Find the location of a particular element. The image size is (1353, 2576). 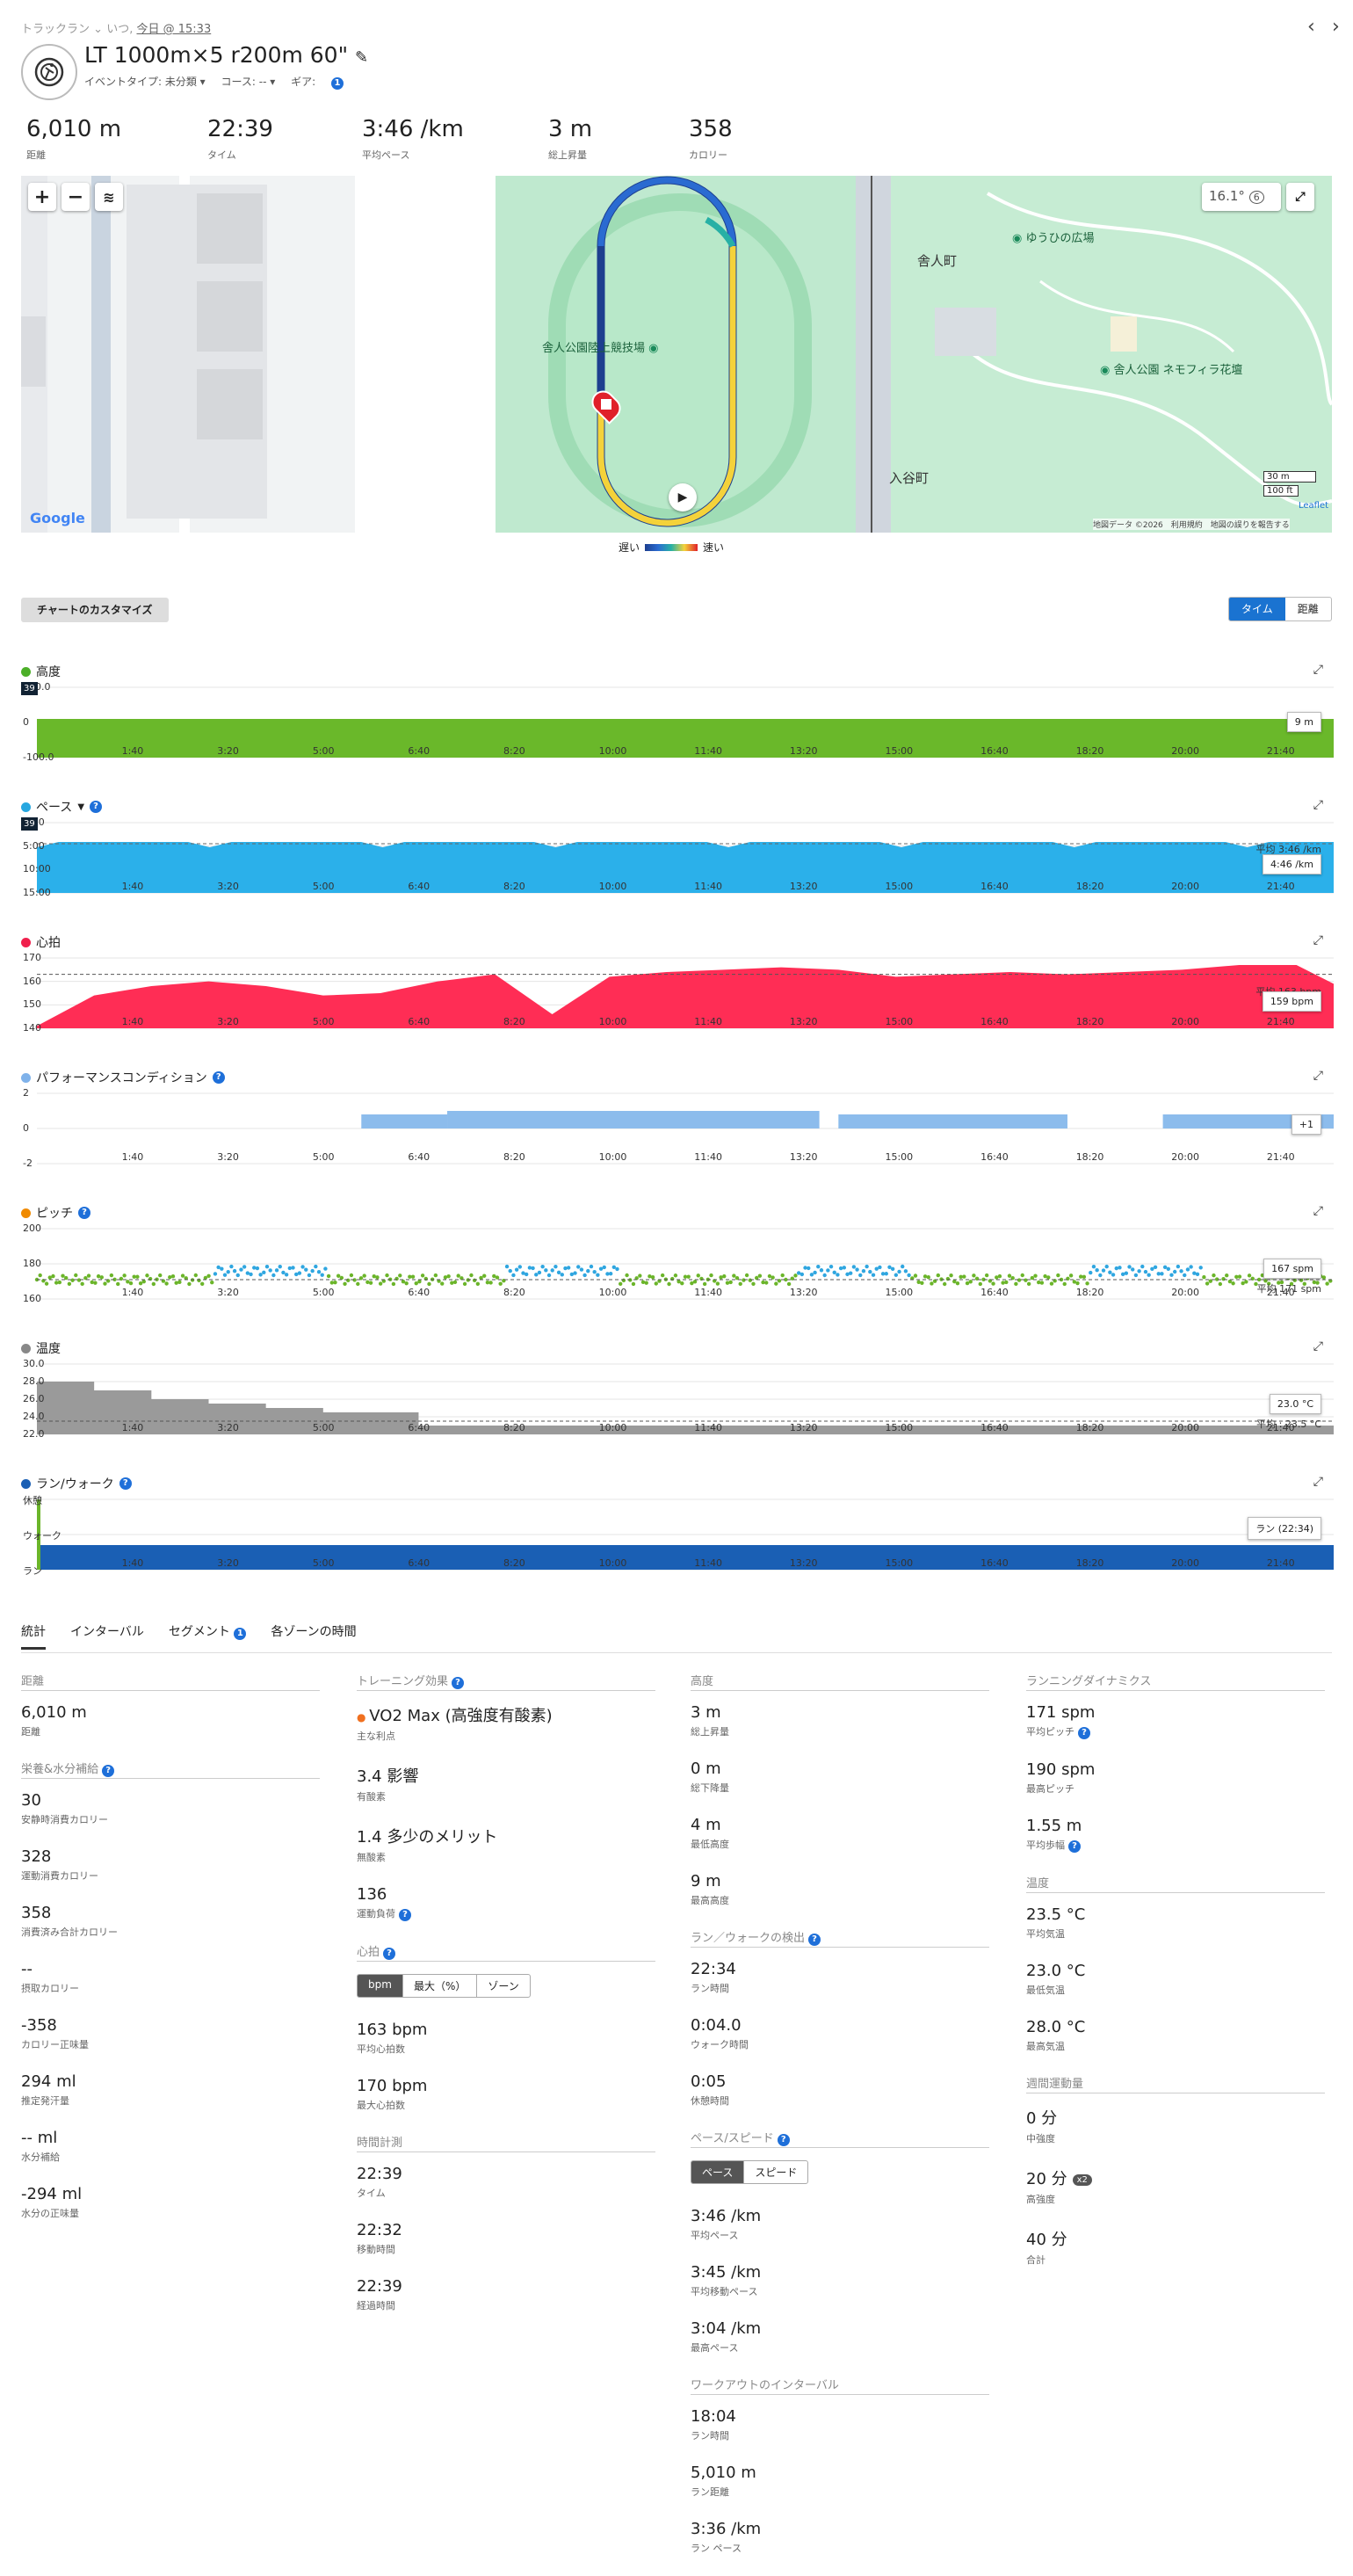

section-title-text: 高度 is located at coordinates (702, 1681).